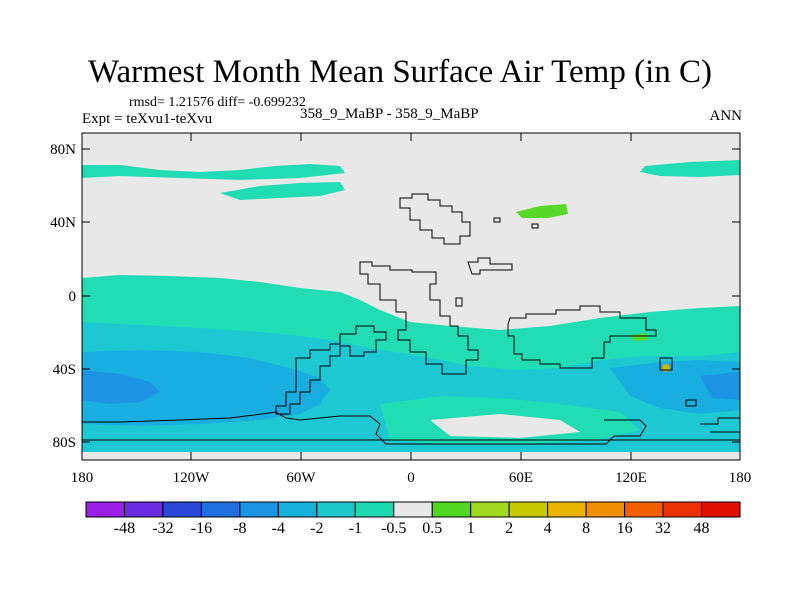 The height and width of the screenshot is (600, 800). What do you see at coordinates (726, 116) in the screenshot?
I see `season-label: ANN` at bounding box center [726, 116].